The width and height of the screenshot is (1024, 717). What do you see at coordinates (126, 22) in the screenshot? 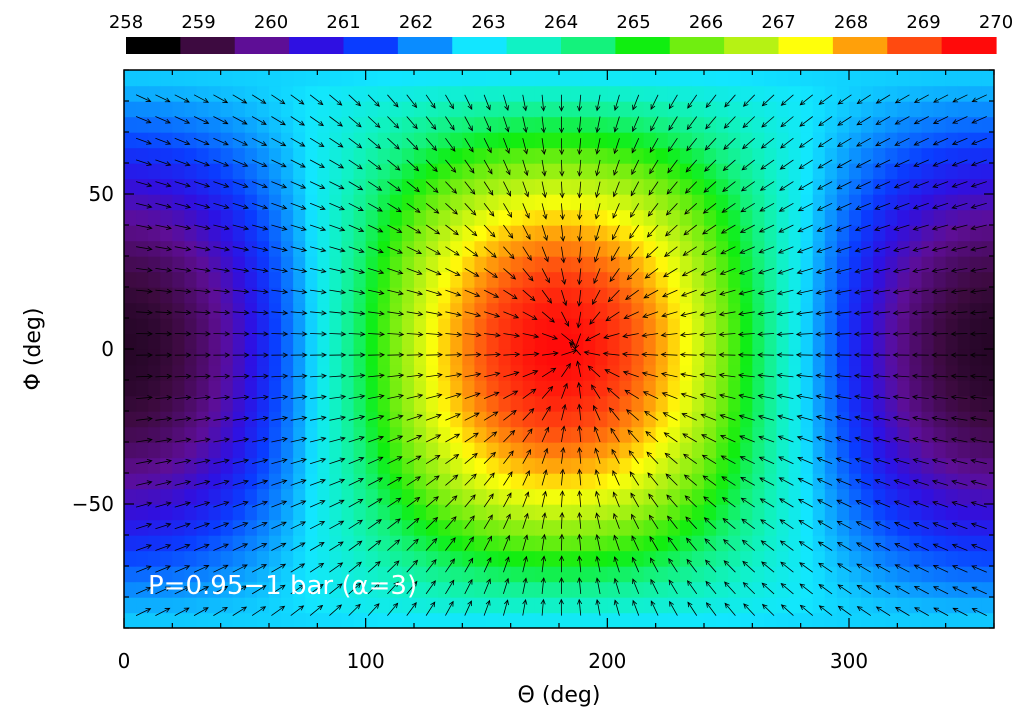
I see `colorbar-tick-label: 258` at bounding box center [126, 22].